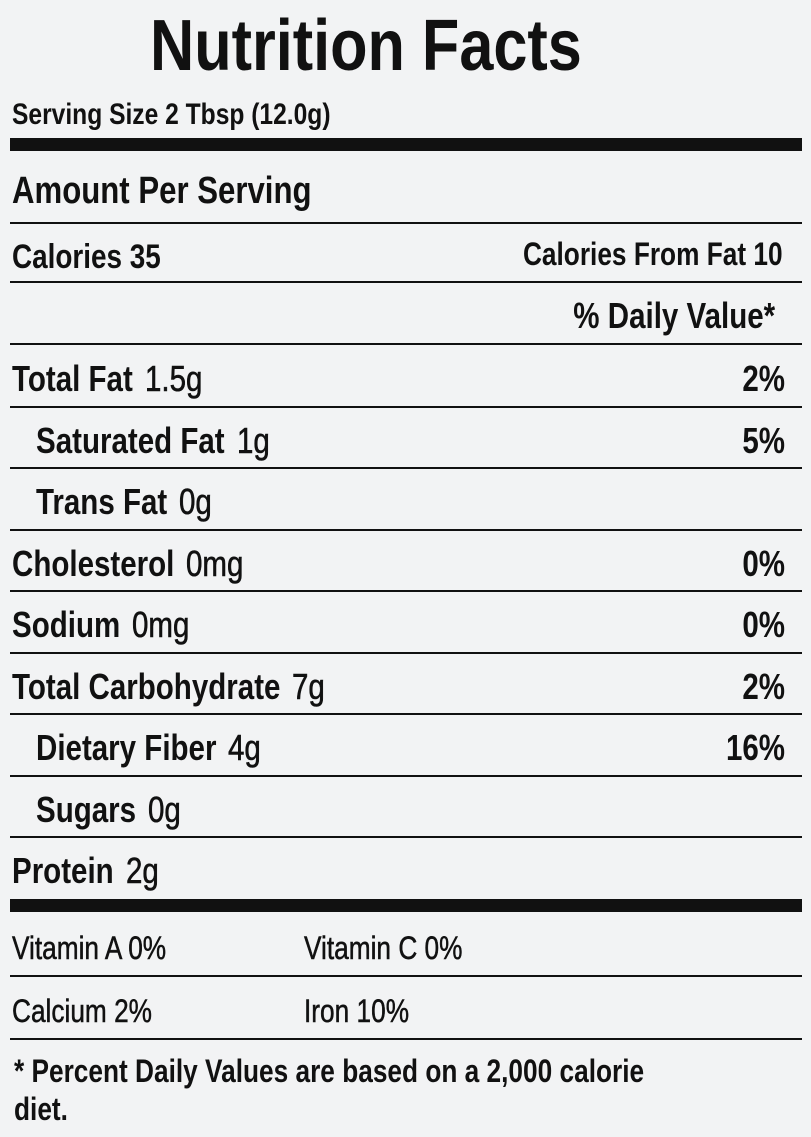  What do you see at coordinates (366, 46) in the screenshot?
I see `title: Nutrition Facts` at bounding box center [366, 46].